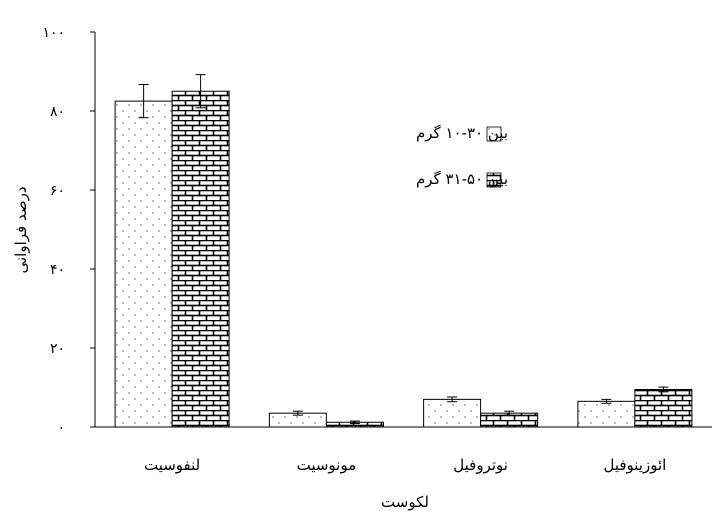  I want to click on y-ticks: ۰ ۲۰ ۴۰ ۶۰ ۸۰ ۱۰۰, so click(68, 230).